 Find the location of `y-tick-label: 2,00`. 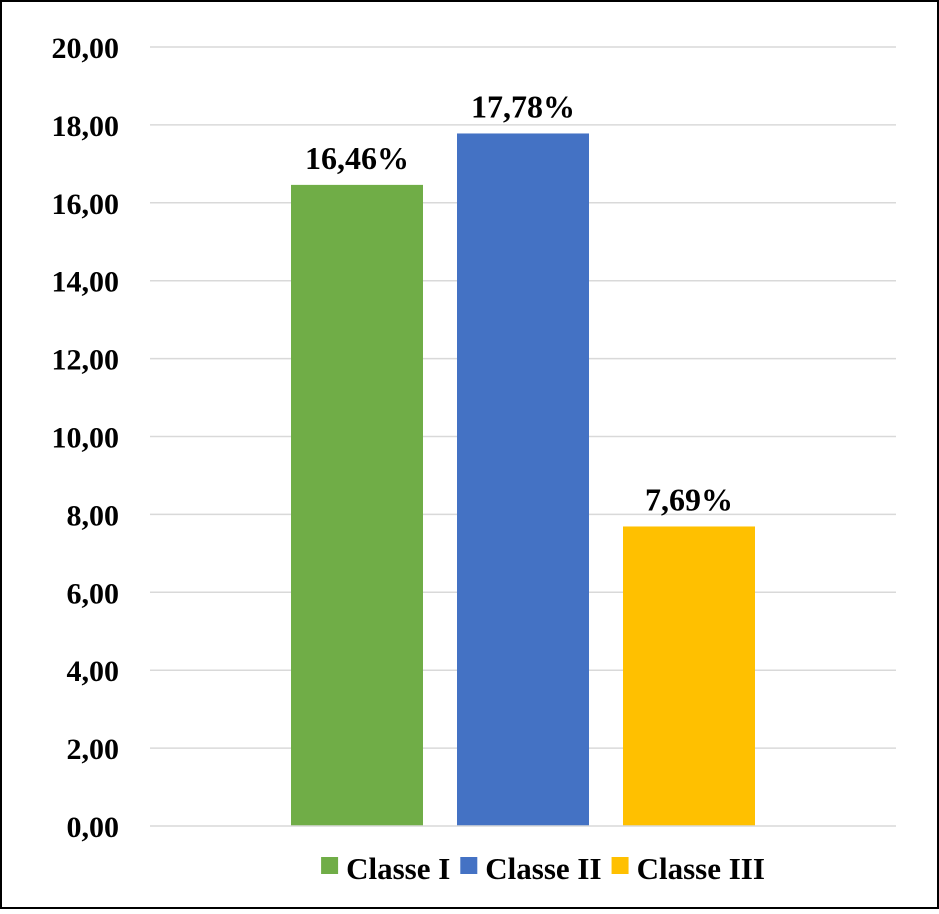

y-tick-label: 2,00 is located at coordinates (93, 749).